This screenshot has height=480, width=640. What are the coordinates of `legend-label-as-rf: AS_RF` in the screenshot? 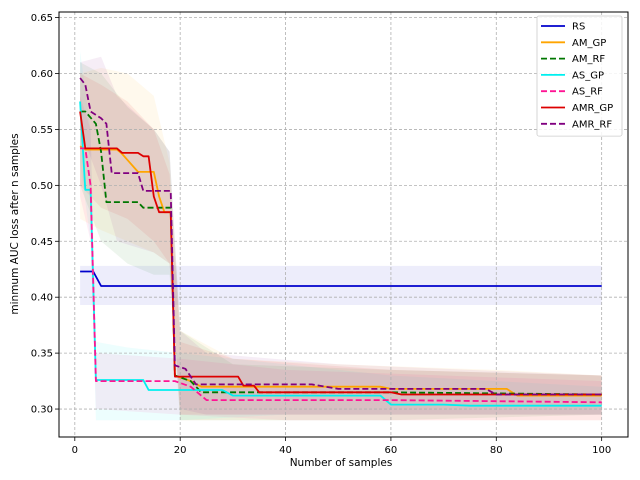 It's located at (587, 92).